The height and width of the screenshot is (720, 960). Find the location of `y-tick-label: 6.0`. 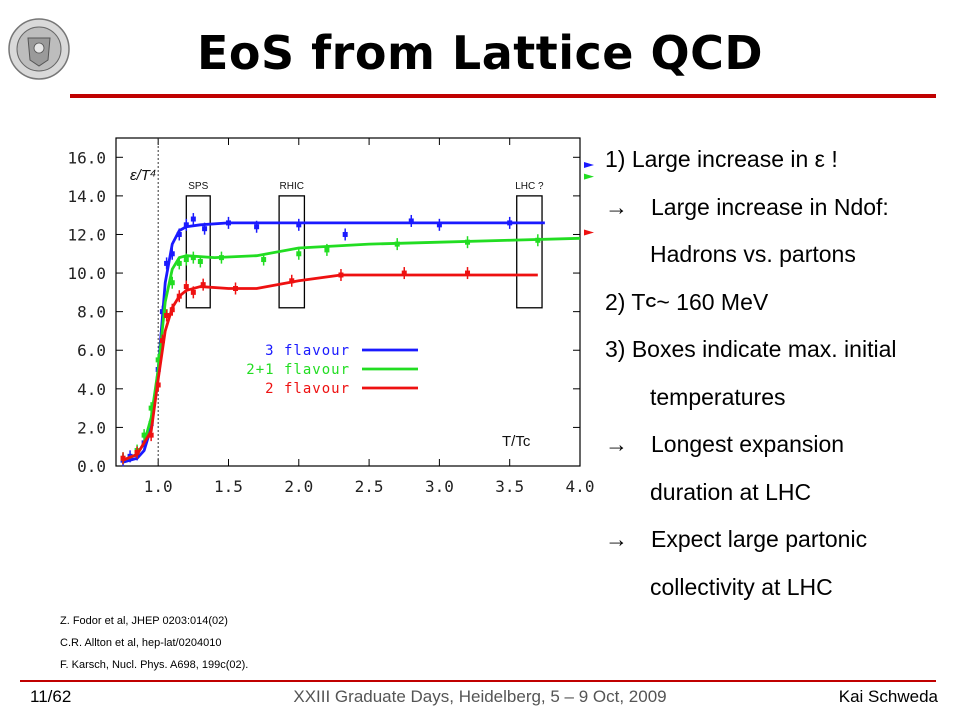

y-tick-label: 6.0 is located at coordinates (91, 350).